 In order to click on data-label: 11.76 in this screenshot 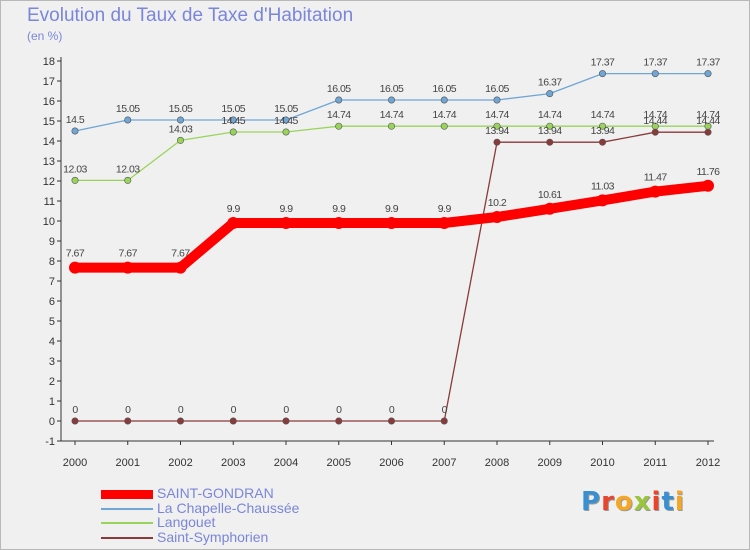, I will do `click(709, 172)`.